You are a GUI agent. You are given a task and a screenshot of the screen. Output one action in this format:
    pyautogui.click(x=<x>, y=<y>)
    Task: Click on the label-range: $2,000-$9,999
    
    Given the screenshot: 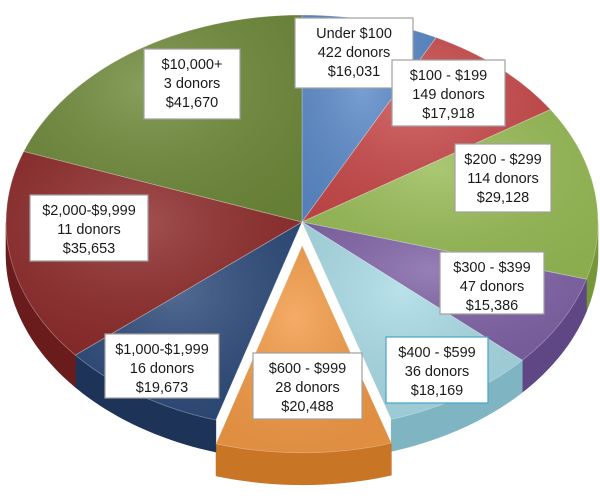 What is the action you would take?
    pyautogui.click(x=89, y=211)
    